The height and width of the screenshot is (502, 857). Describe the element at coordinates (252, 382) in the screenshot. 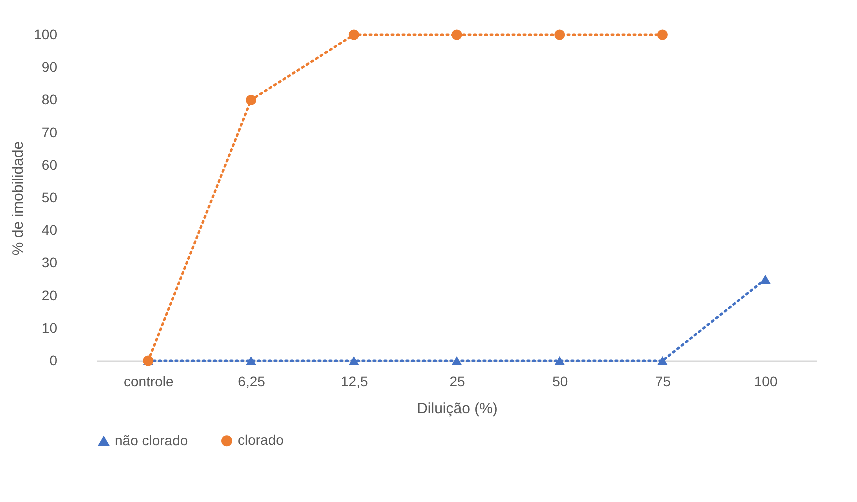

I see `x-tick-label: 6,25` at that location.